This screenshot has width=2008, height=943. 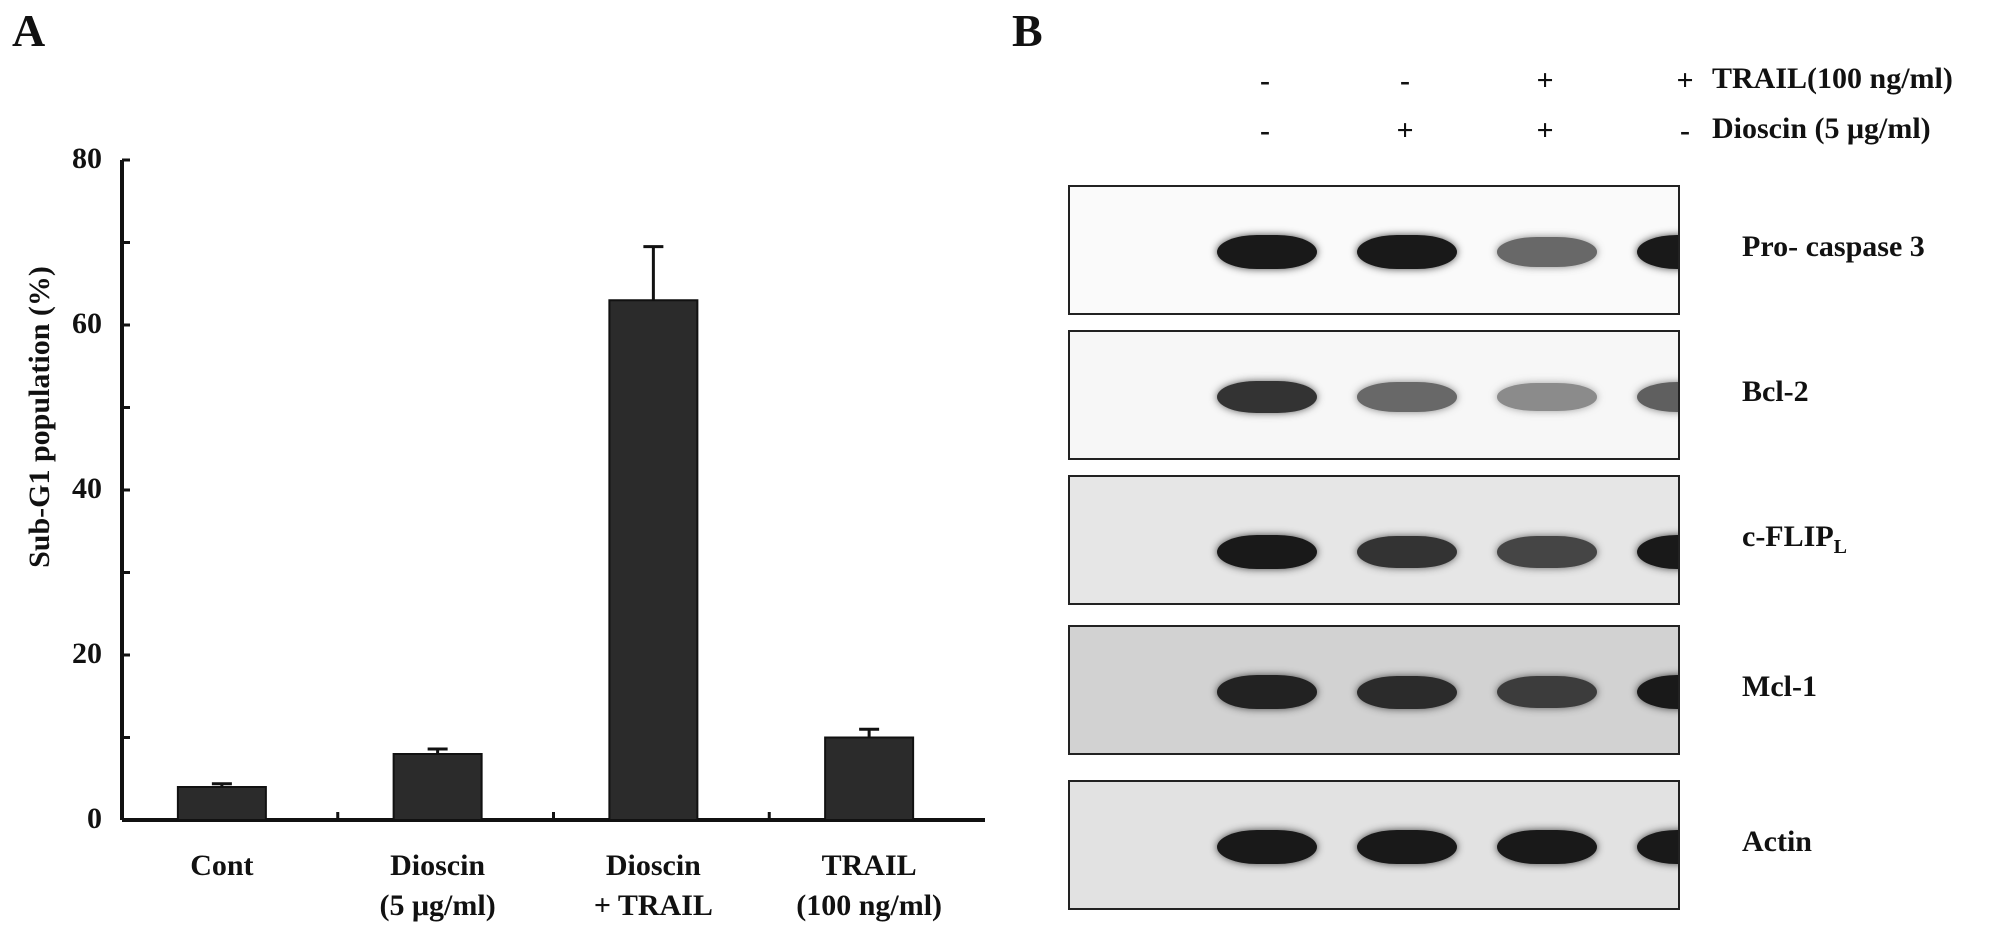 What do you see at coordinates (653, 905) in the screenshot?
I see `x-category-line2: + TRAIL` at bounding box center [653, 905].